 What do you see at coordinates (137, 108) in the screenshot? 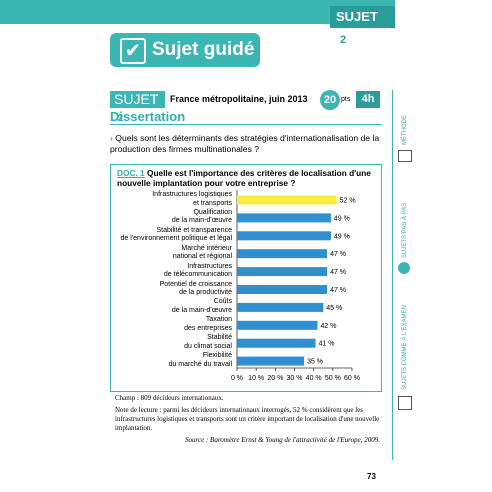
I see `subject-tag: SUJET 2` at bounding box center [137, 108].